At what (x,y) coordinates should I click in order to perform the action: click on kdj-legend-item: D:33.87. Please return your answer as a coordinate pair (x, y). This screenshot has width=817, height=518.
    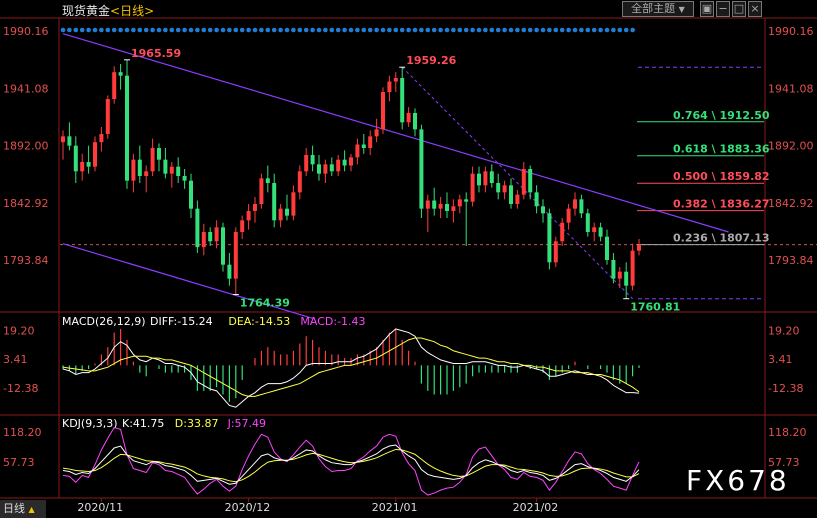
    Looking at the image, I should click on (197, 423).